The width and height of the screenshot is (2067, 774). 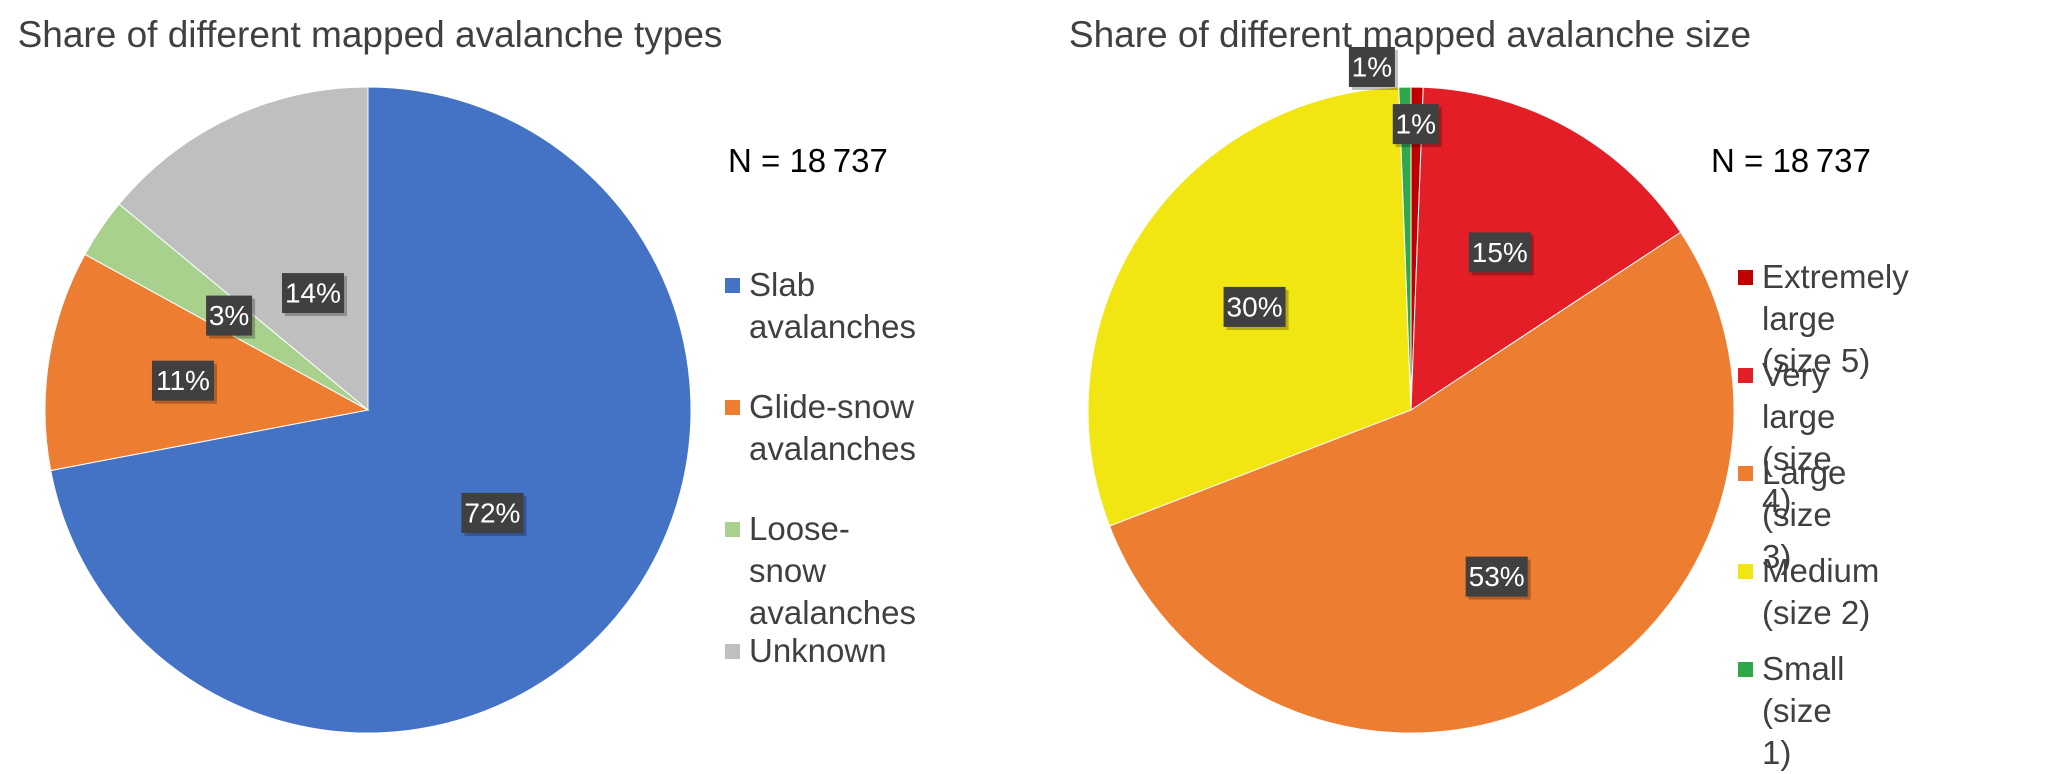 I want to click on legend-item-unknown: Unknown, so click(x=806, y=651).